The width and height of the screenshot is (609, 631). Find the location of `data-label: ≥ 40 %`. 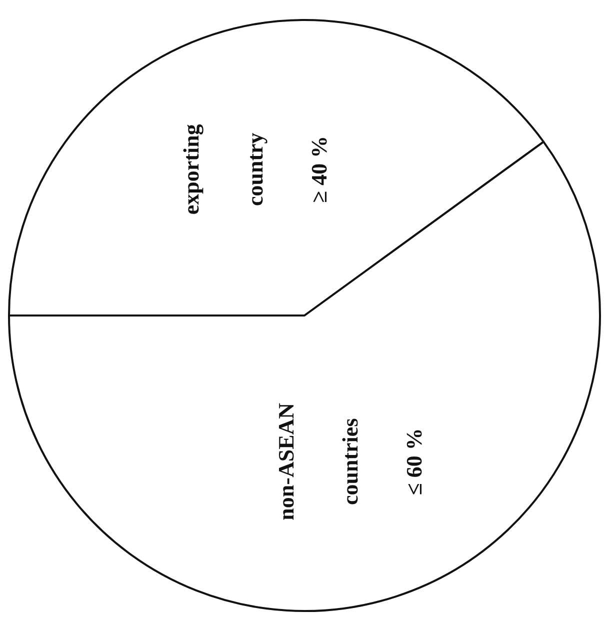

data-label: ≥ 40 % is located at coordinates (319, 169).